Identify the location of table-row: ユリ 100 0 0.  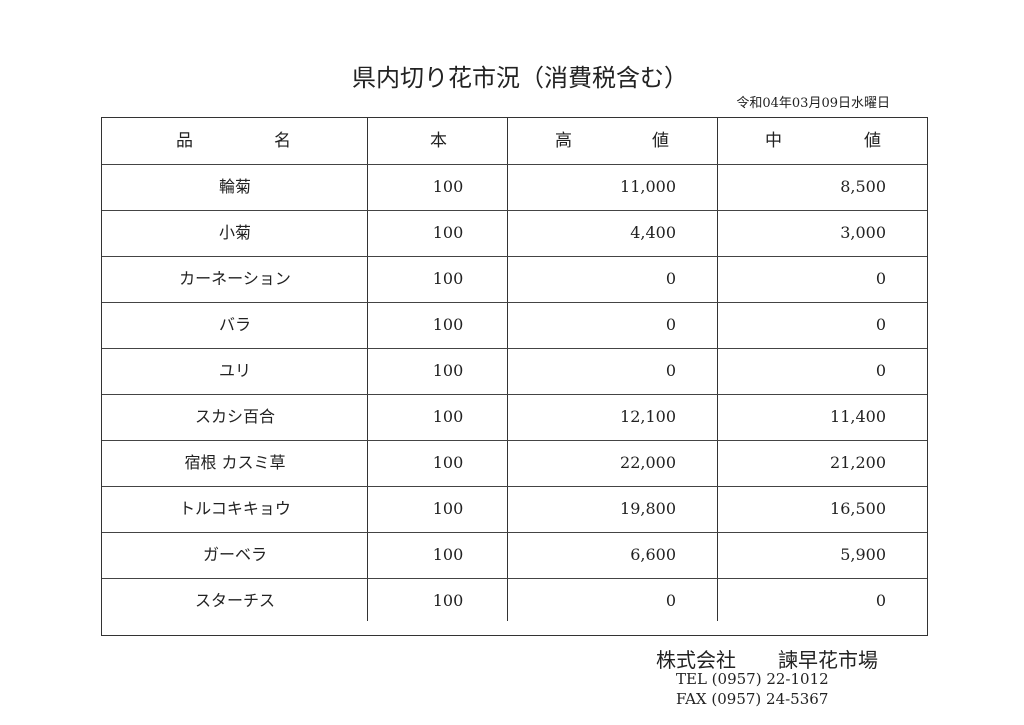
(514, 371).